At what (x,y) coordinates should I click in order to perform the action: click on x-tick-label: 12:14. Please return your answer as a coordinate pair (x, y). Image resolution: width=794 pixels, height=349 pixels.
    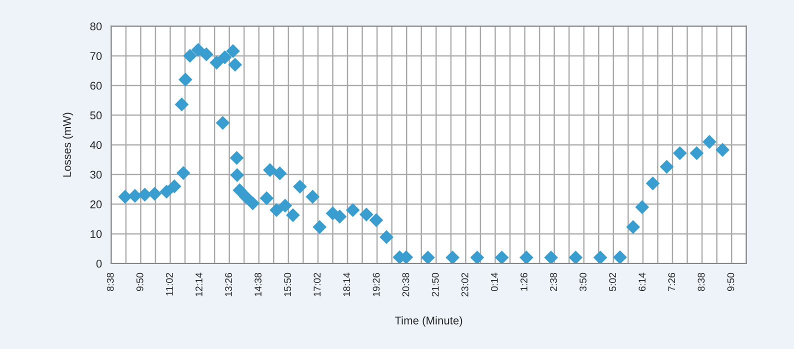
    Looking at the image, I should click on (199, 284).